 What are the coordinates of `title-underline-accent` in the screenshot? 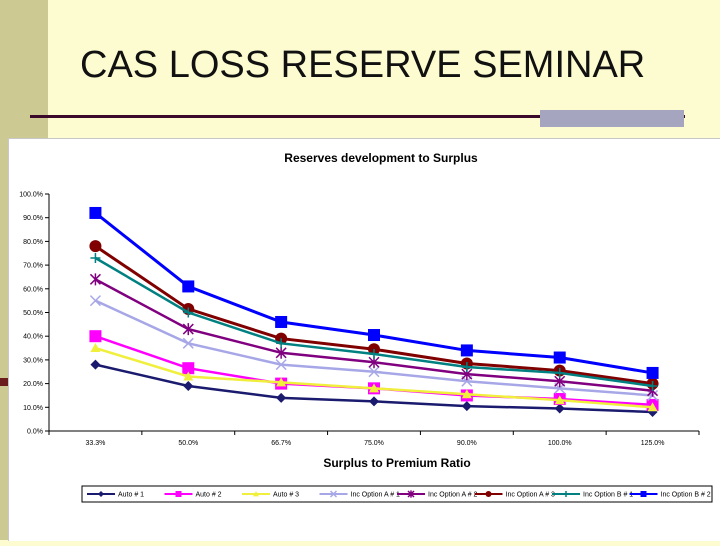 It's located at (612, 118).